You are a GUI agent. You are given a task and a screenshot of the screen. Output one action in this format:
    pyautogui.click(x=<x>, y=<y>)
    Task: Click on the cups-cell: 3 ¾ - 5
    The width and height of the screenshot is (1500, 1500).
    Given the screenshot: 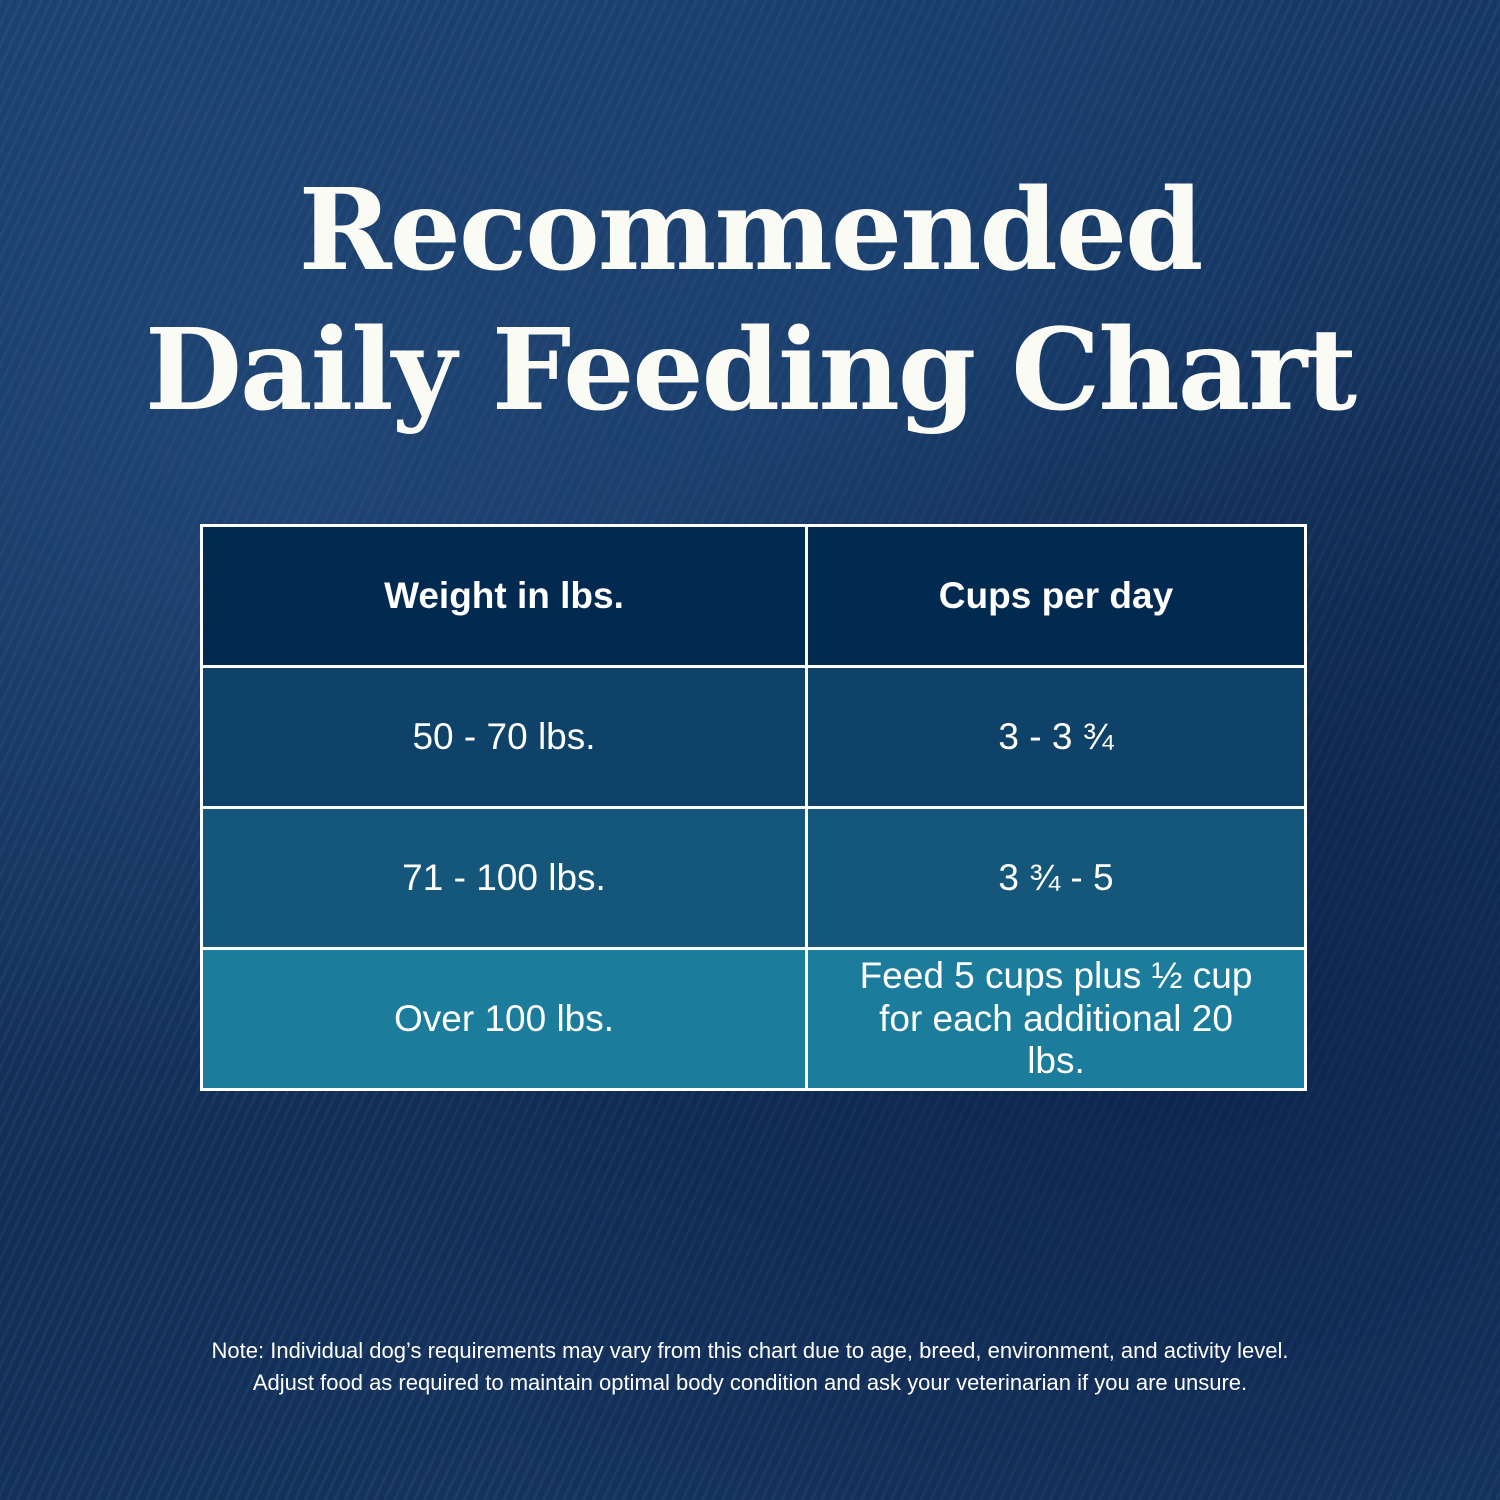 What is the action you would take?
    pyautogui.click(x=1056, y=878)
    